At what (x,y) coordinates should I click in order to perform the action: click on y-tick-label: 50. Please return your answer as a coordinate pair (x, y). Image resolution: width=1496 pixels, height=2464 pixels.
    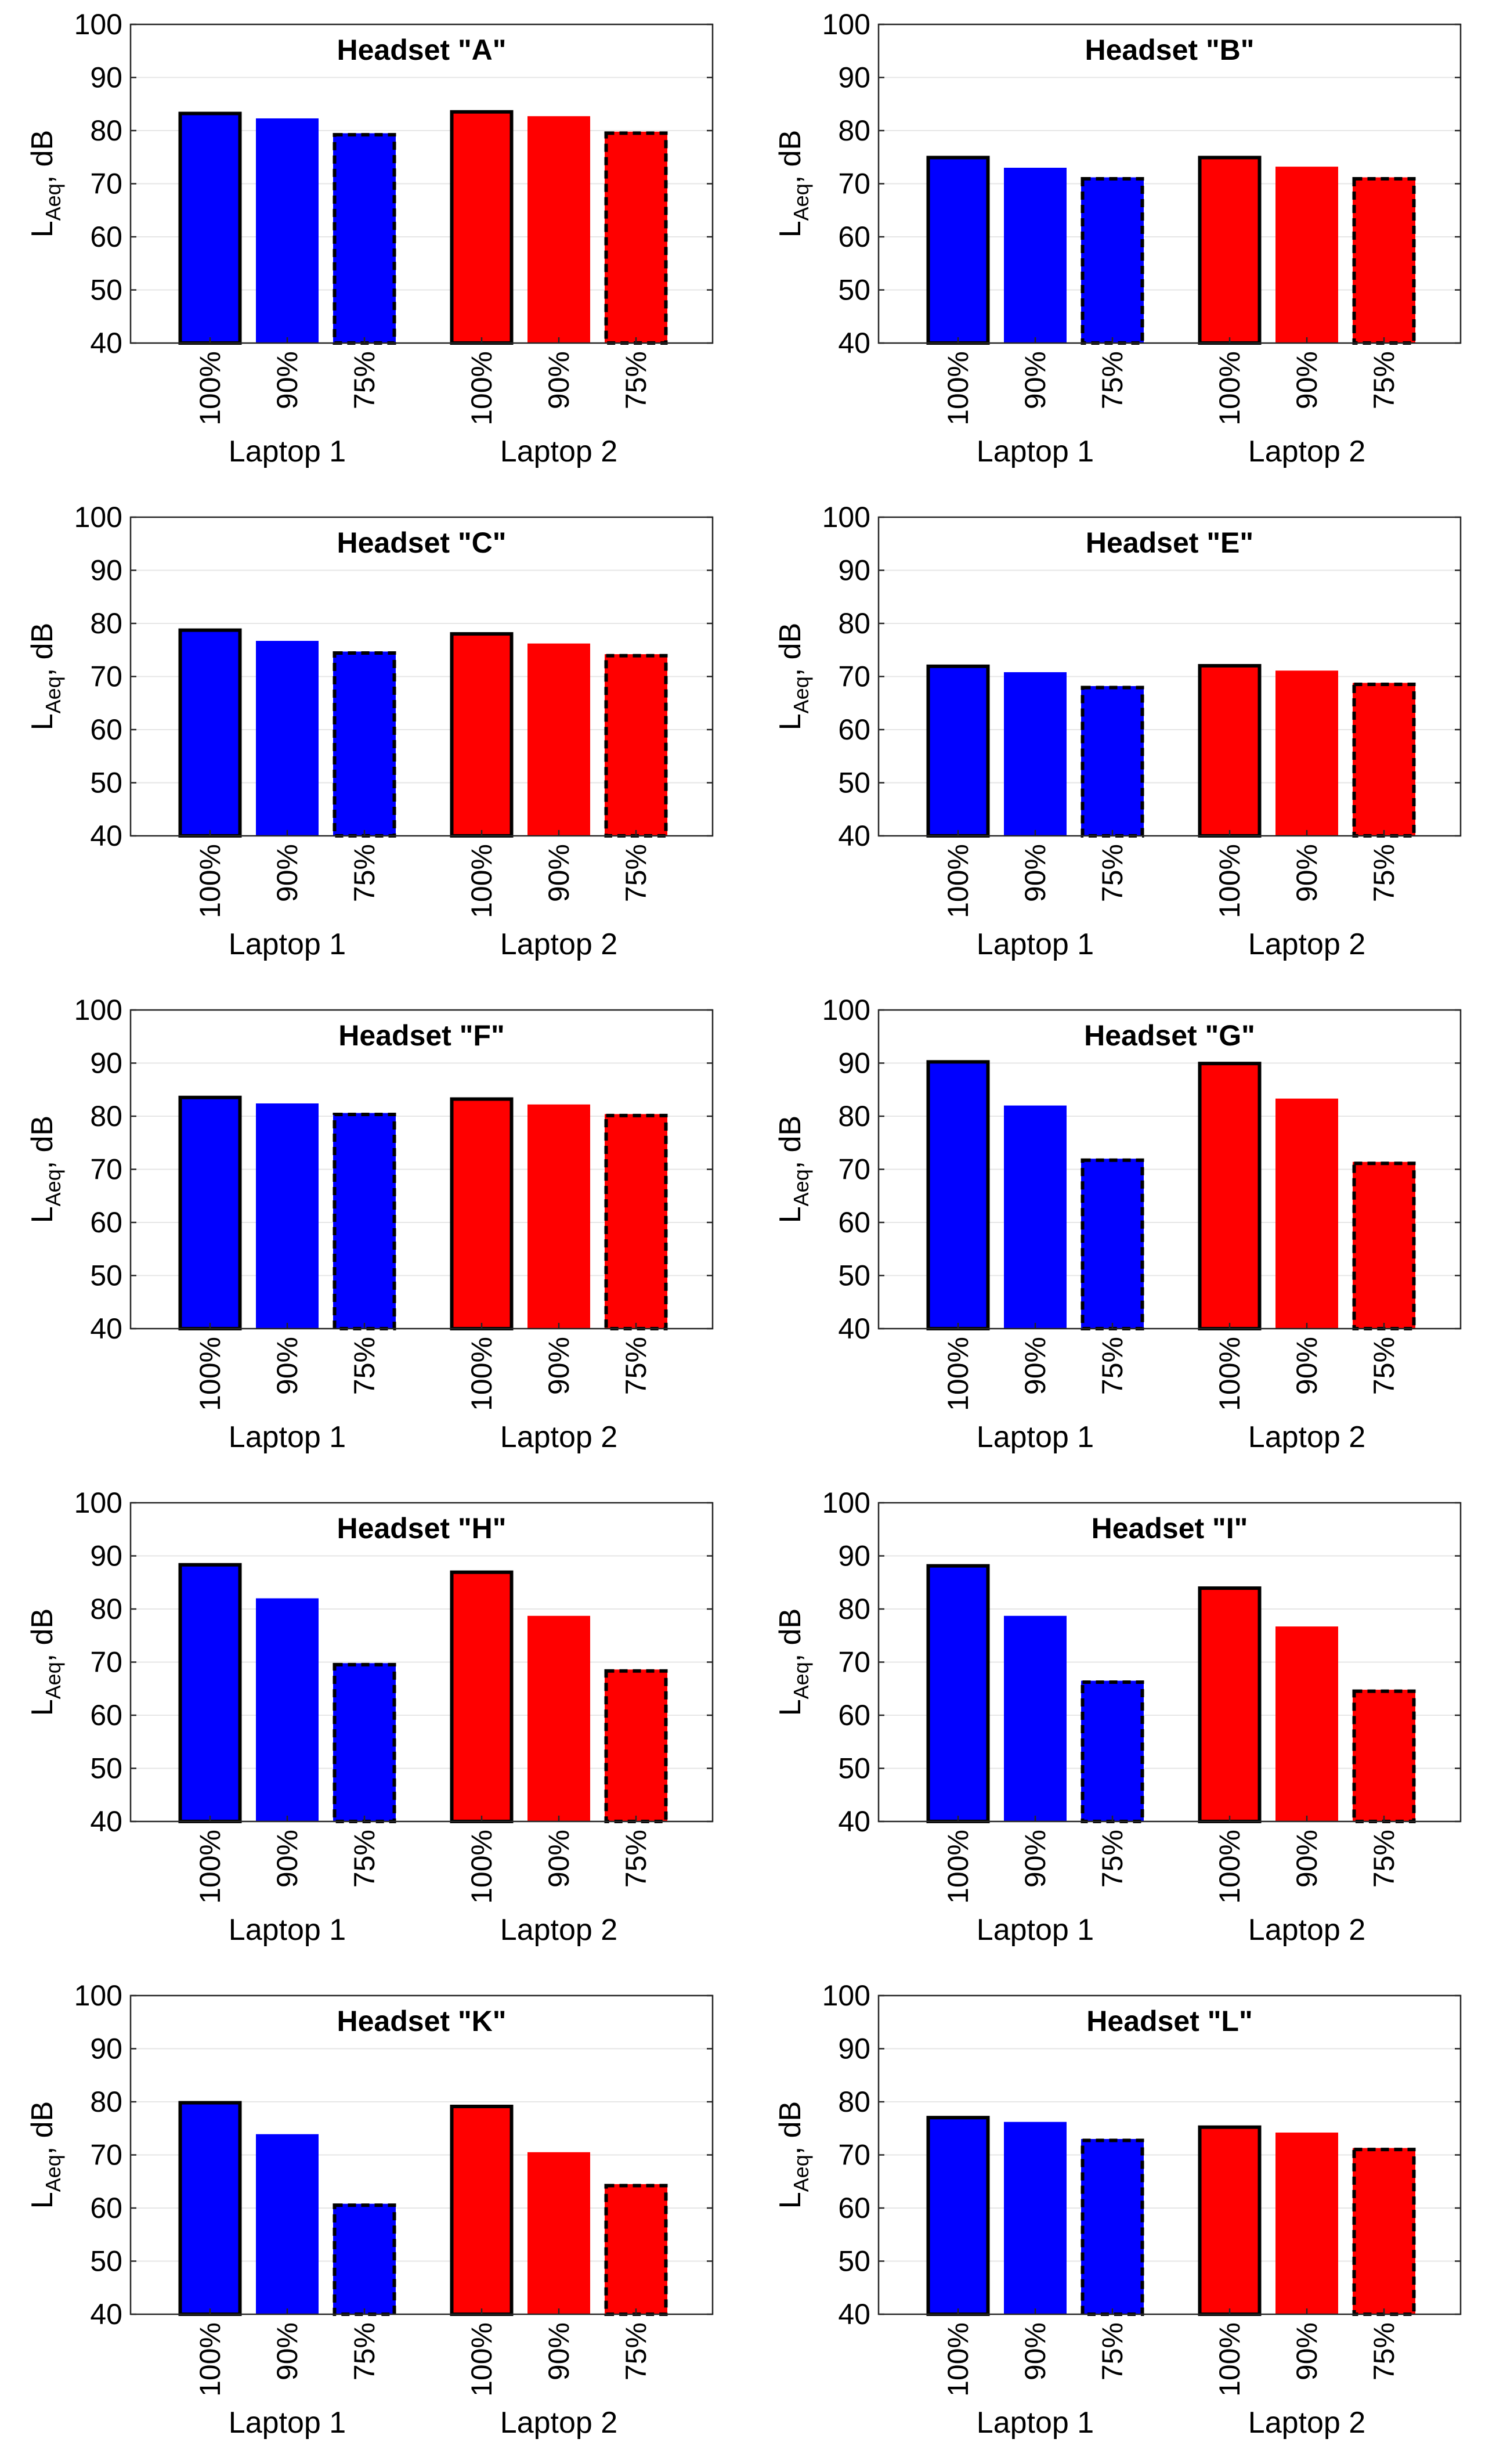
    Looking at the image, I should click on (106, 1768).